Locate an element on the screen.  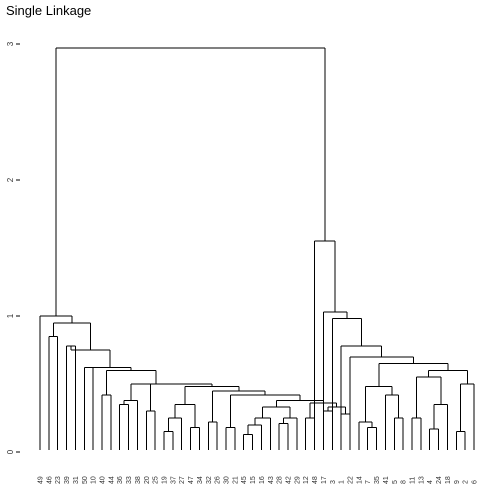
leaf-label: 36 is located at coordinates (120, 480).